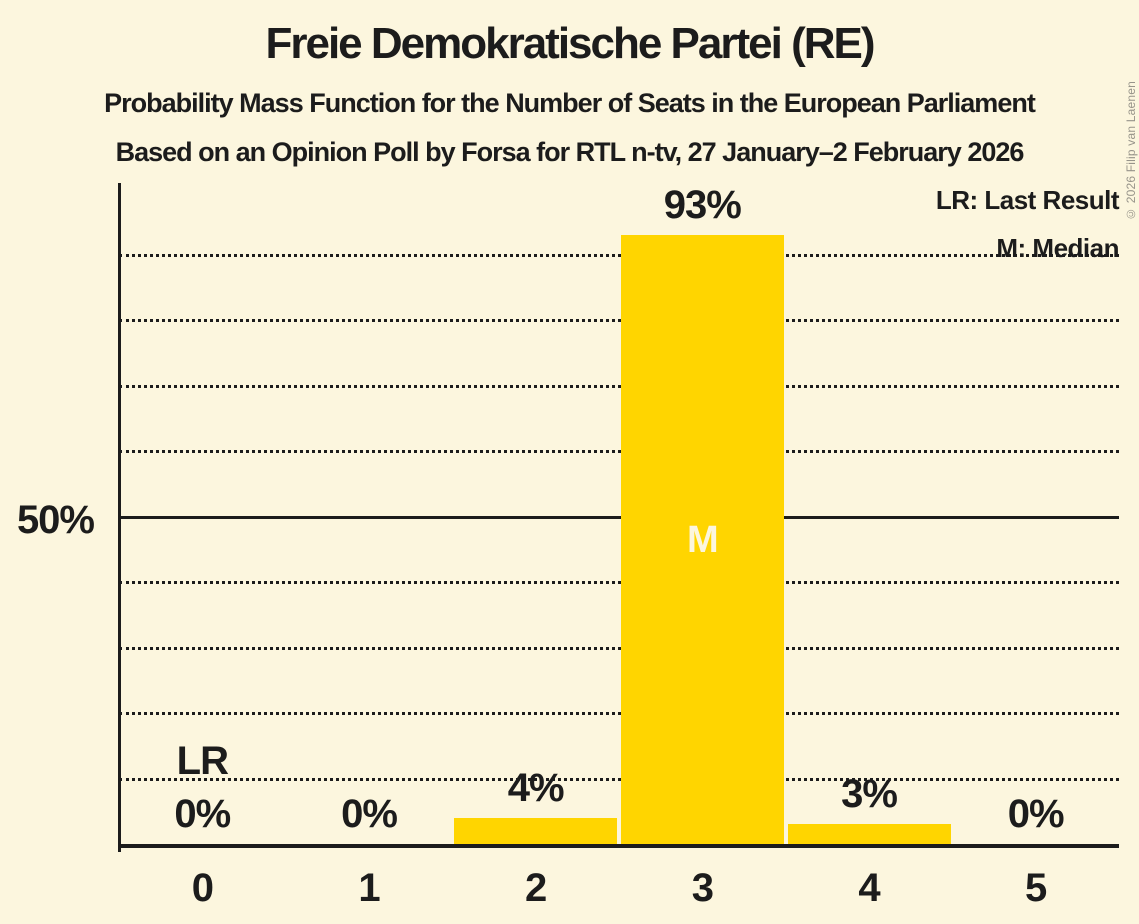 The width and height of the screenshot is (1139, 924). I want to click on x-tick-label-0: 0, so click(202, 888).